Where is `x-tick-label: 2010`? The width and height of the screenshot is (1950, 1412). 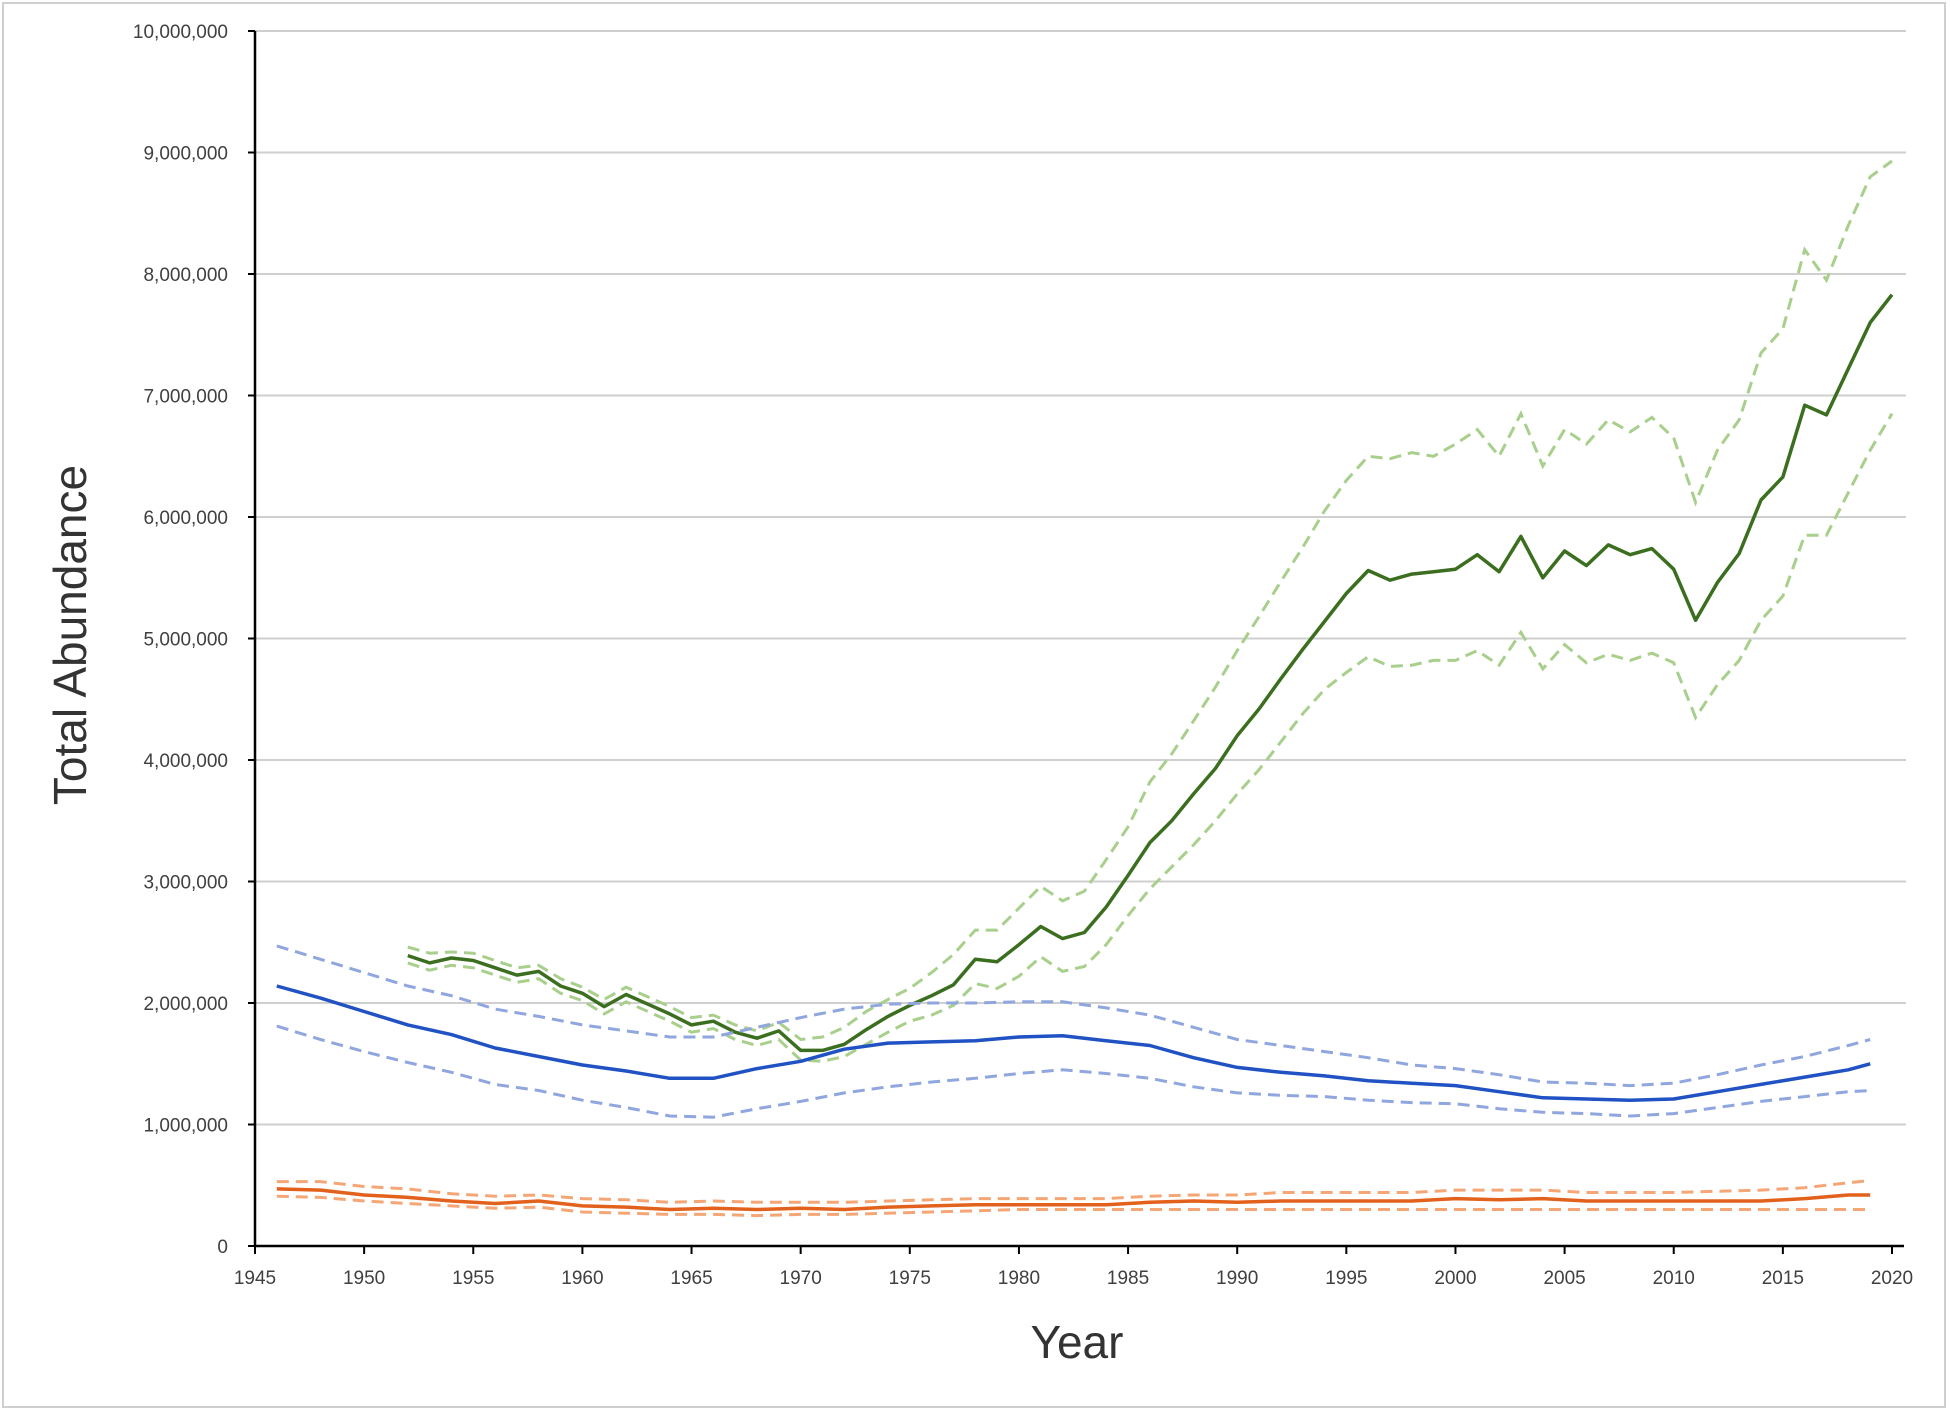 x-tick-label: 2010 is located at coordinates (1674, 1278).